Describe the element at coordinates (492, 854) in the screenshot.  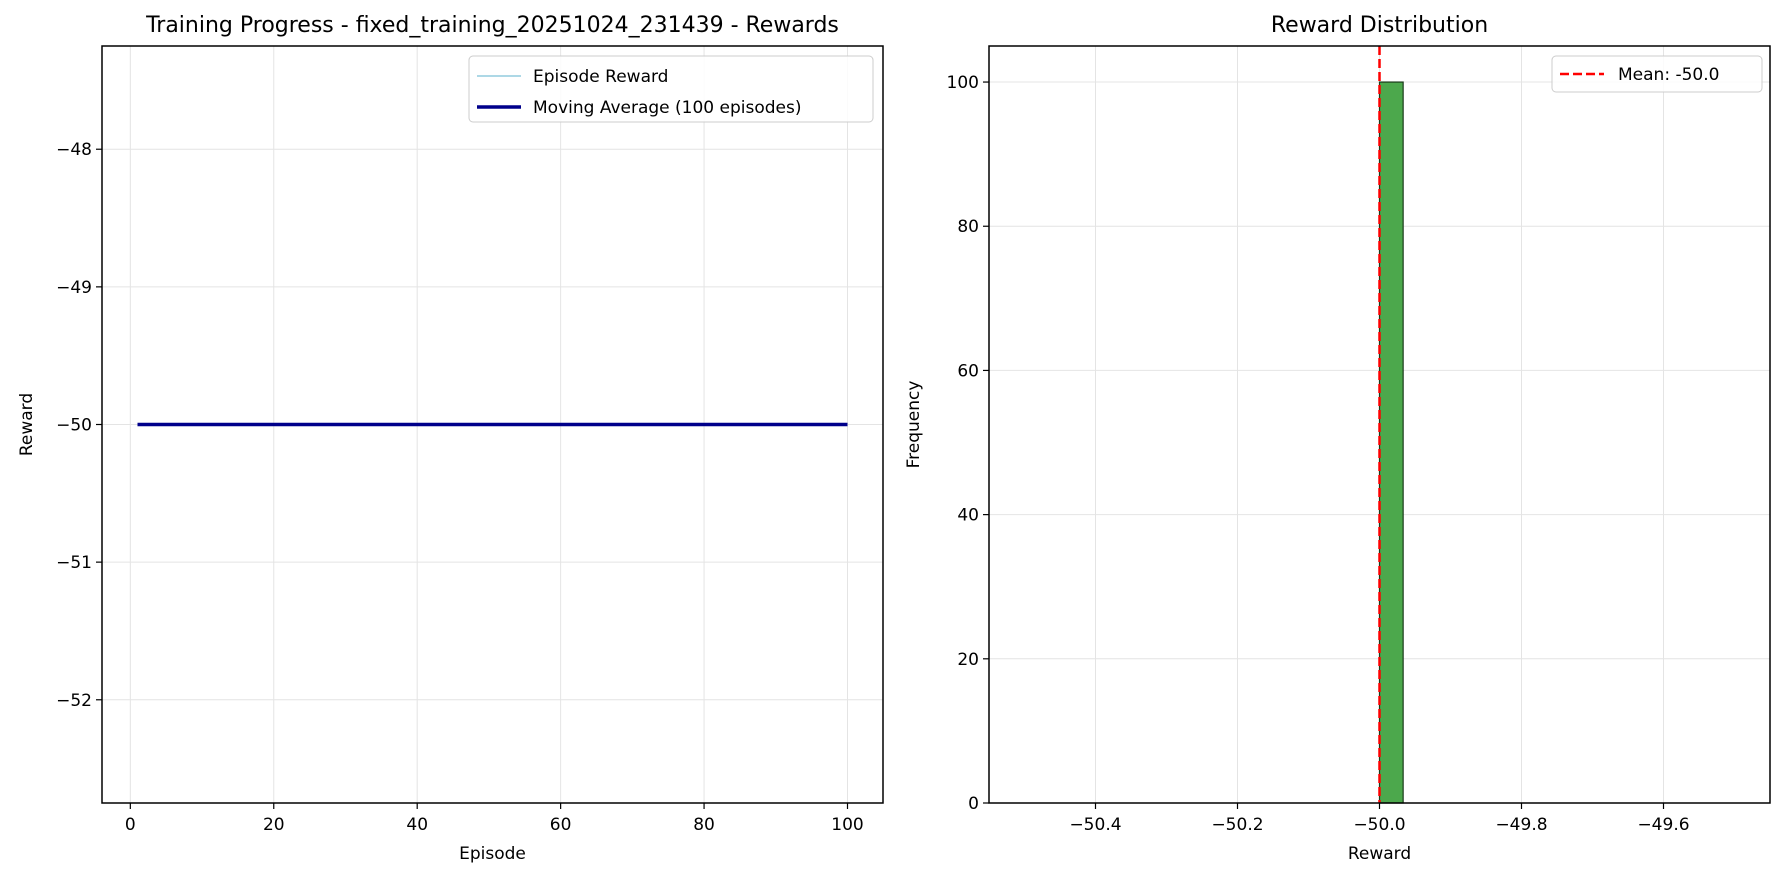
I see `left-x-axis-label: Episode` at that location.